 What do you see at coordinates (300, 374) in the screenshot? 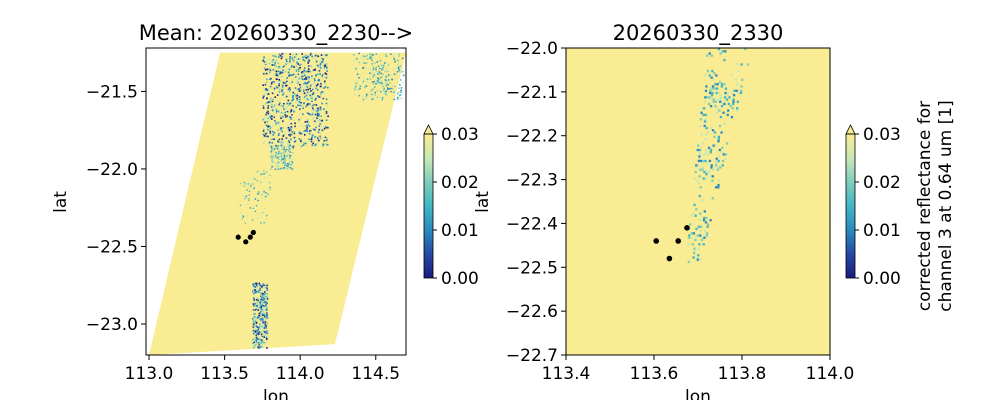
I see `x-tick-label: 114.0` at bounding box center [300, 374].